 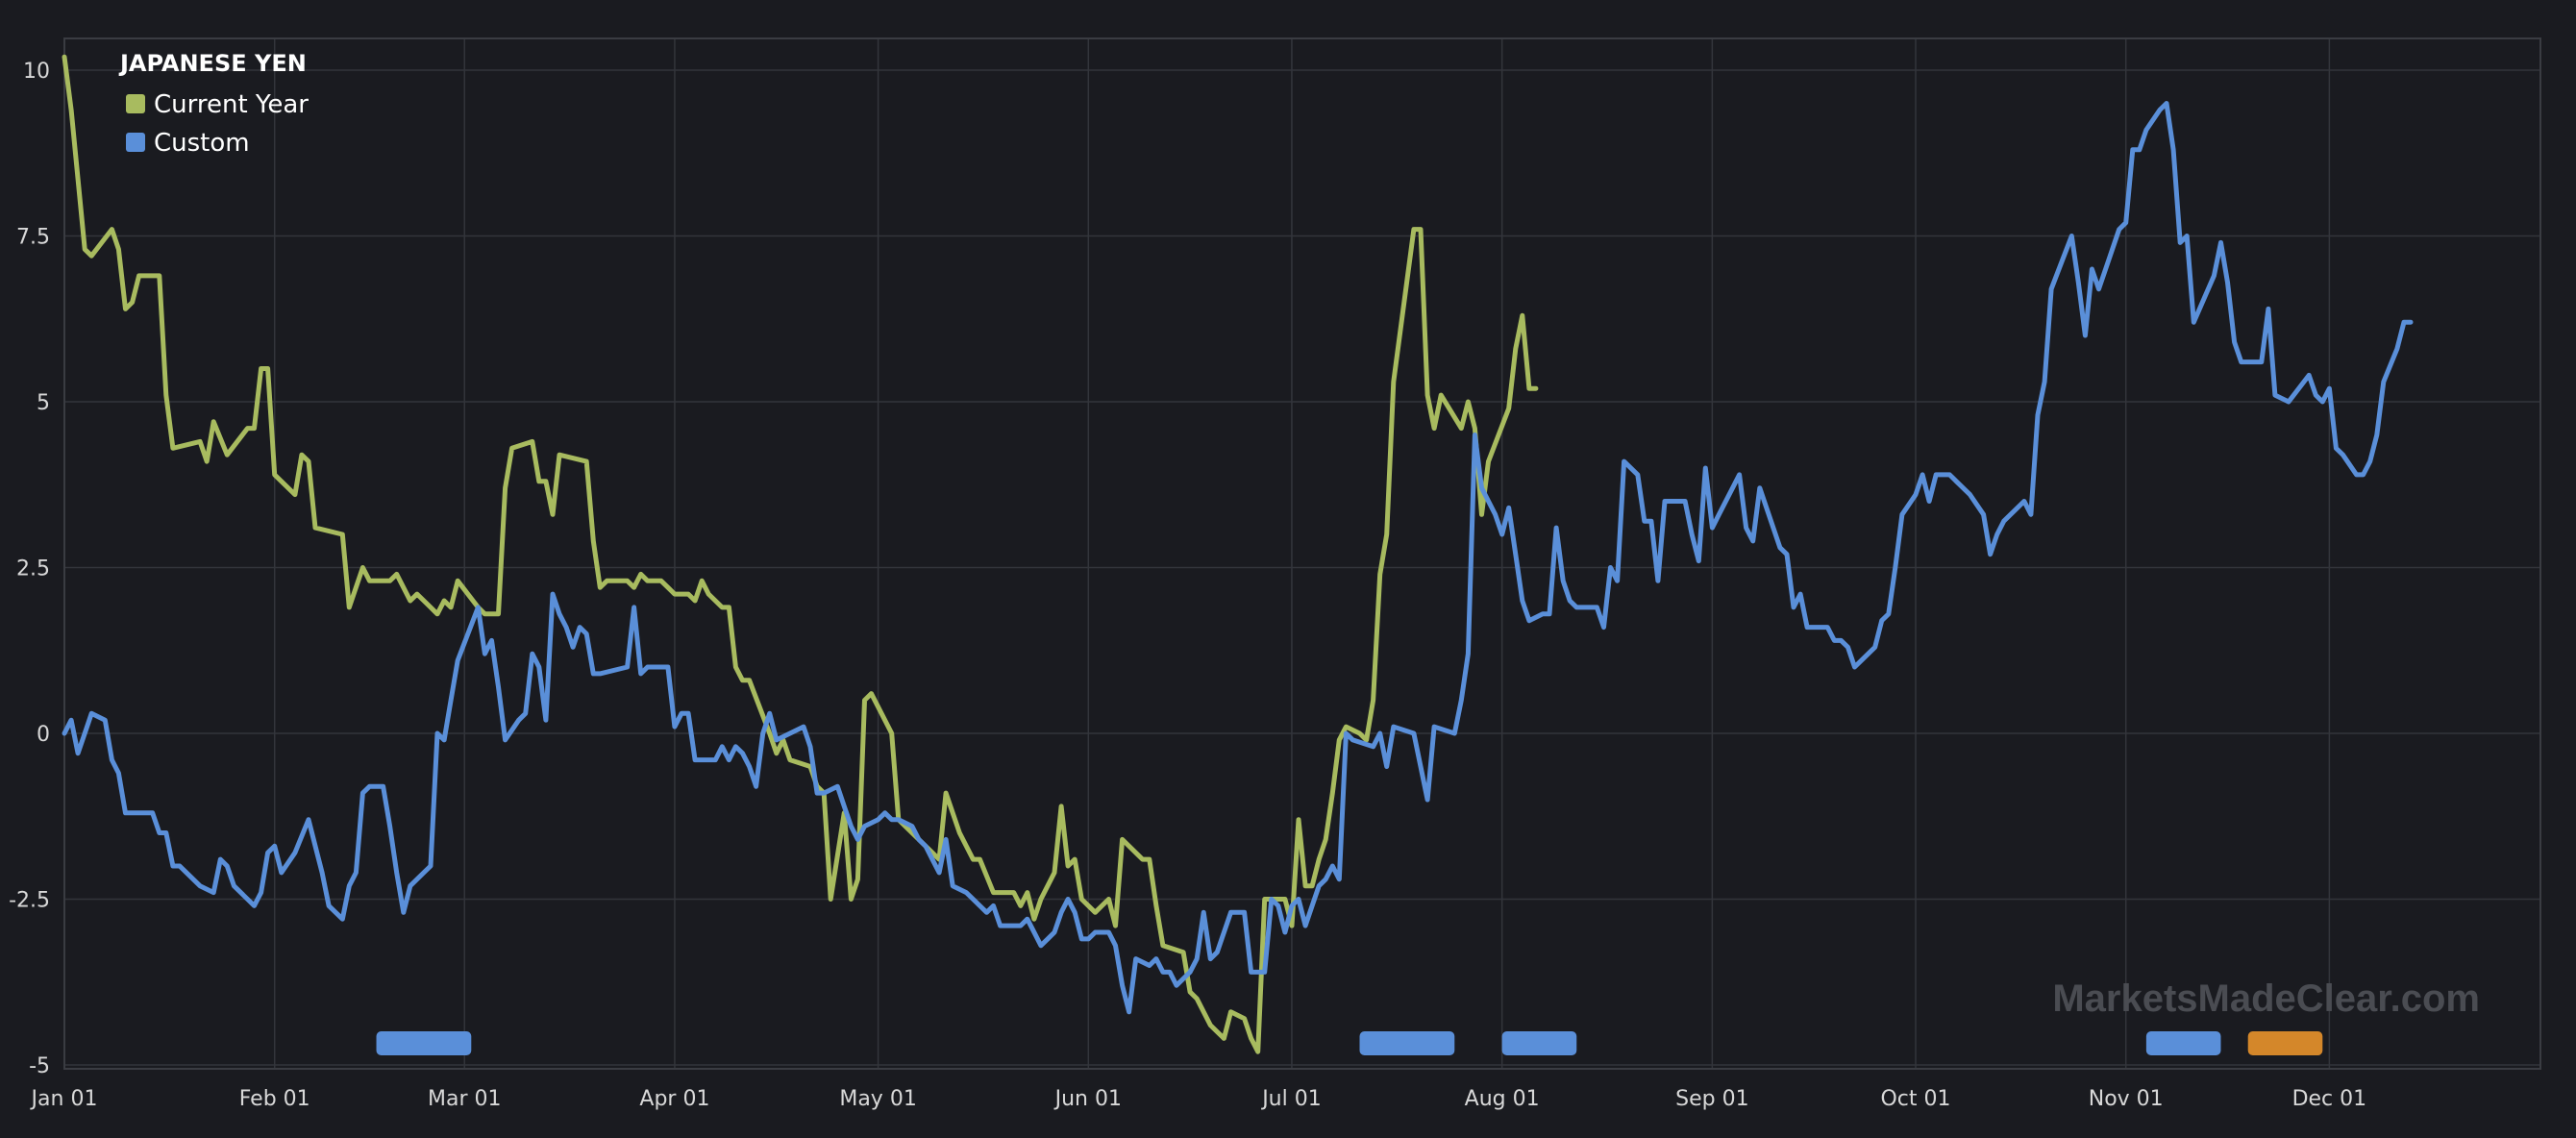 What do you see at coordinates (1349, 1043) in the screenshot?
I see `marker-bars` at bounding box center [1349, 1043].